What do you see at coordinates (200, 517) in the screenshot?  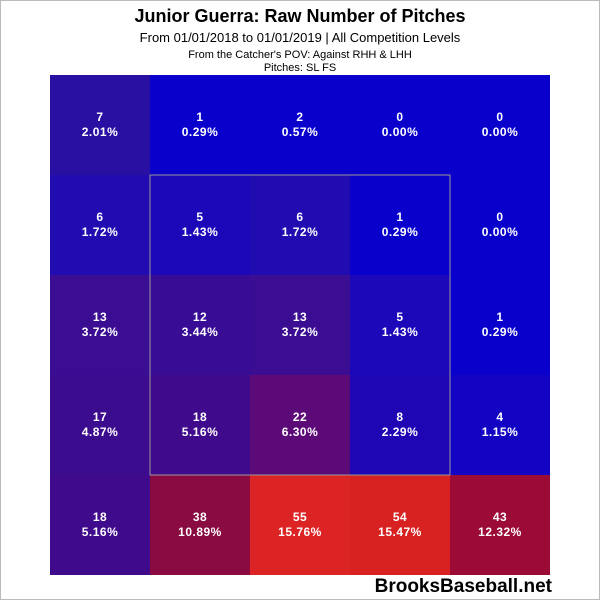 I see `cell-count: 38` at bounding box center [200, 517].